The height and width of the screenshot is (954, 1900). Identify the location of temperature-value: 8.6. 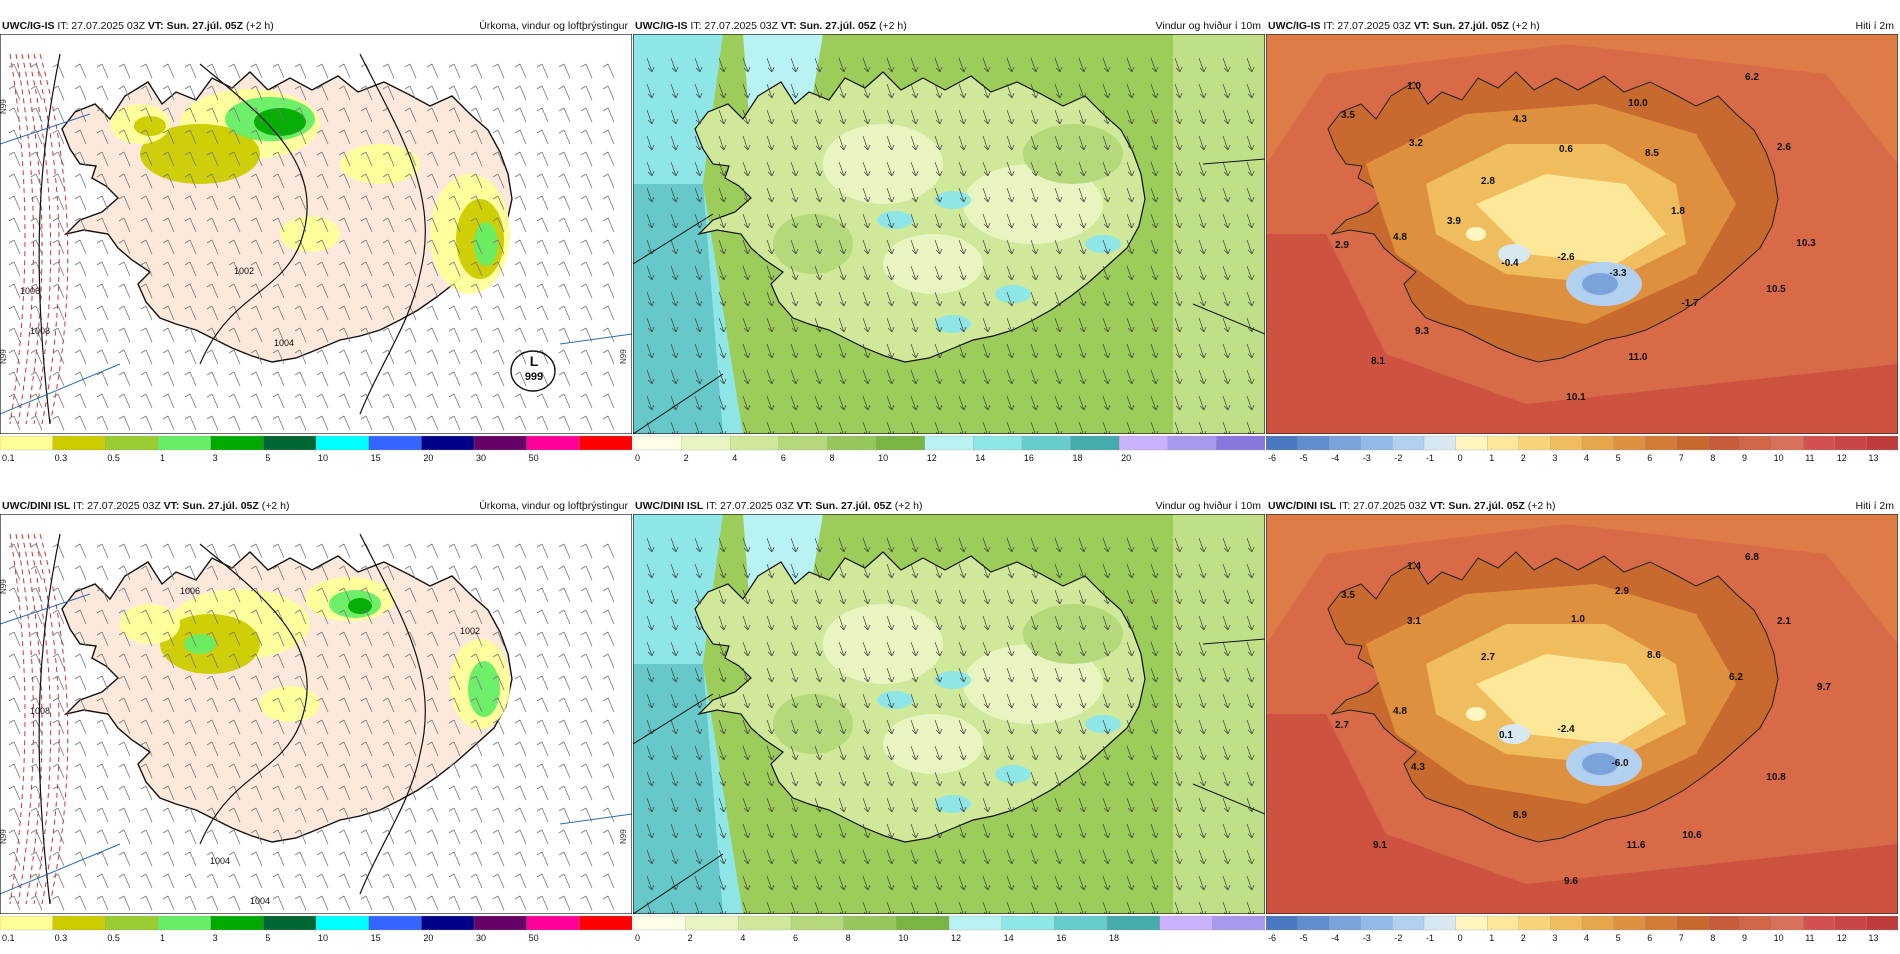
(1654, 655).